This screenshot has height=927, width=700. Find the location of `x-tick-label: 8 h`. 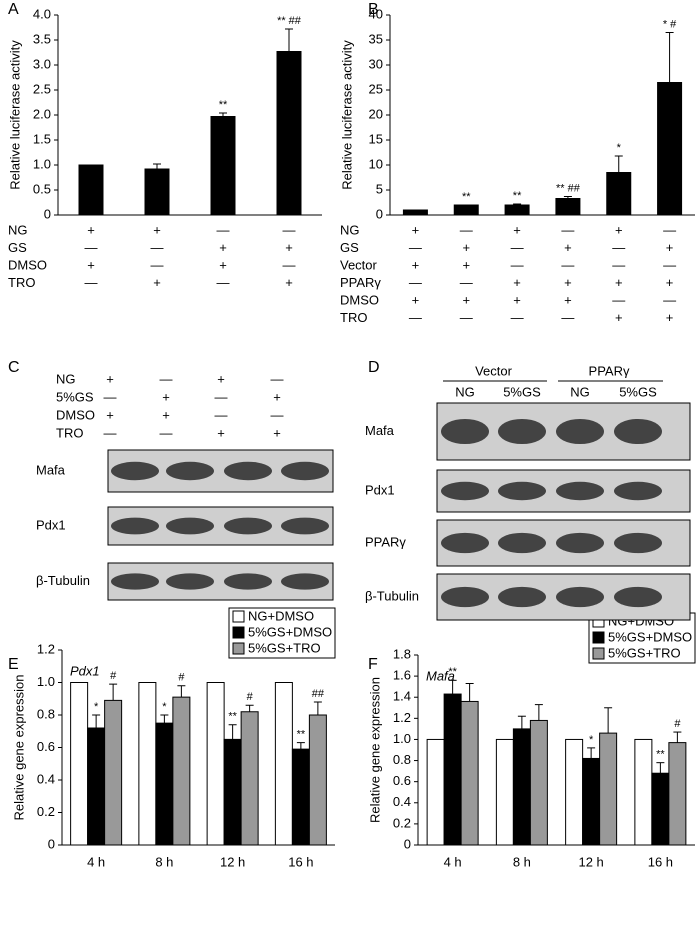

x-tick-label: 8 h is located at coordinates (164, 861).